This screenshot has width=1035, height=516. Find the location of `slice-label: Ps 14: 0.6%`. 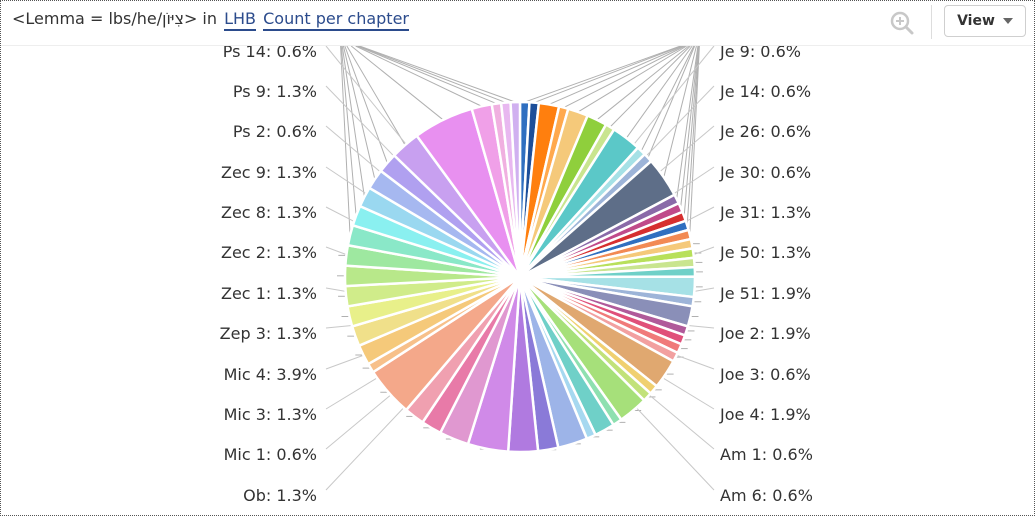

slice-label: Ps 14: 0.6% is located at coordinates (270, 51).